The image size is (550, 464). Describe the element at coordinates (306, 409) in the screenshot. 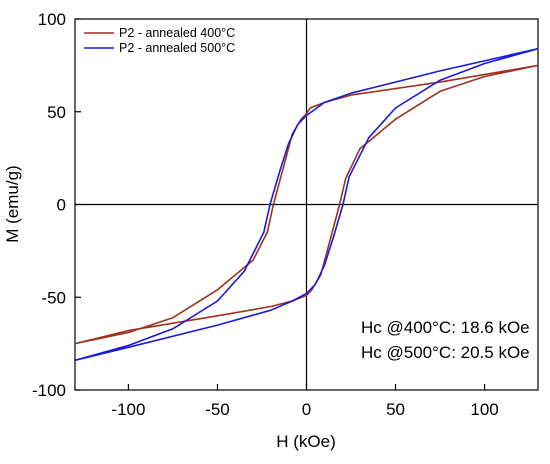

I see `x-tick-label: 0` at that location.